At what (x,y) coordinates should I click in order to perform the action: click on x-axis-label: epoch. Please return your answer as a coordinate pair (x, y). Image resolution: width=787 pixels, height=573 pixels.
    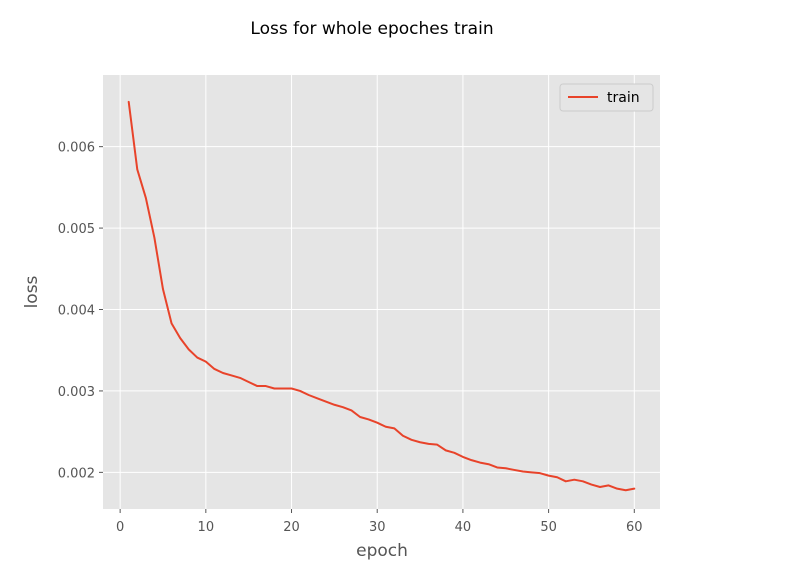
    Looking at the image, I should click on (382, 551).